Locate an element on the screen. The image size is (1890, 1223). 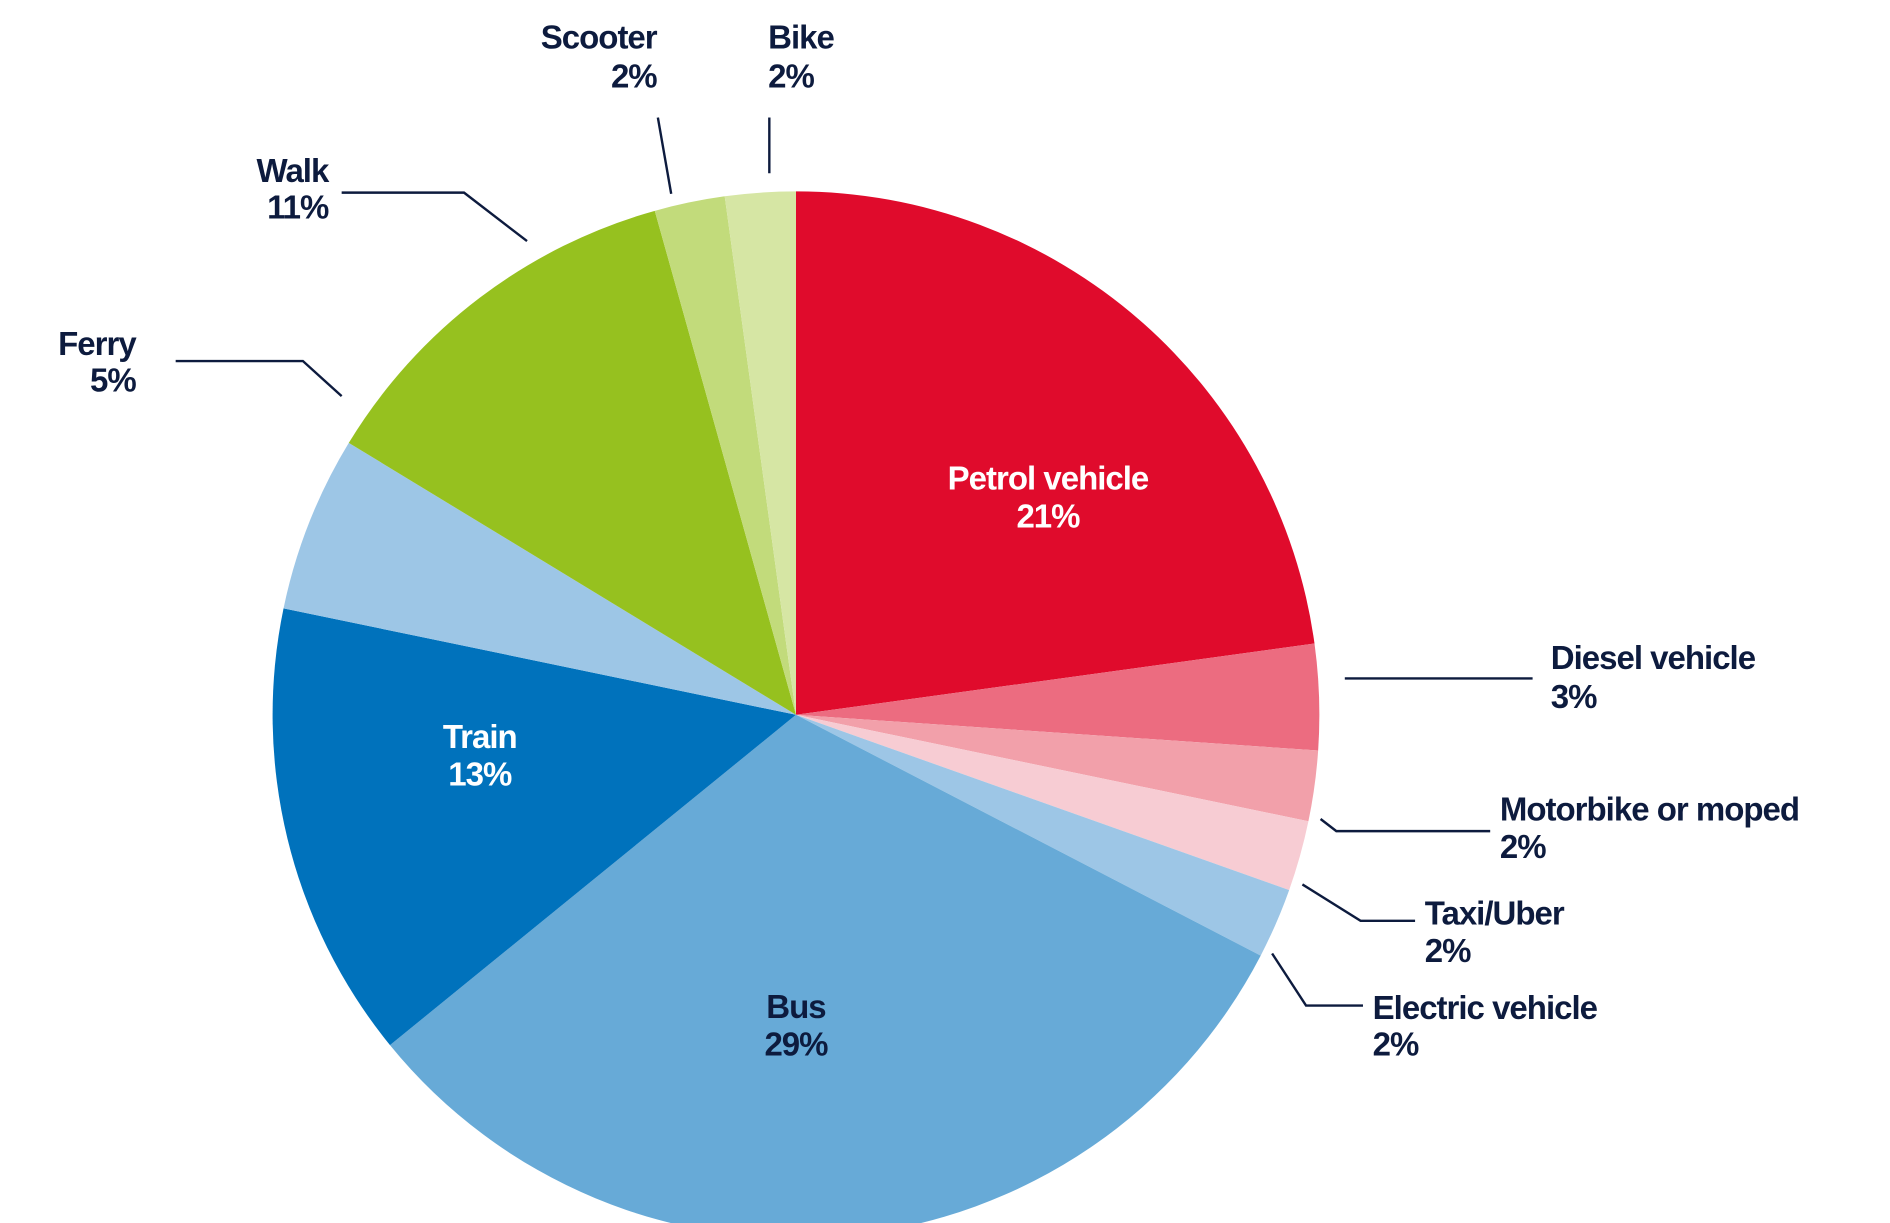
slice-value-label: 21% is located at coordinates (1048, 515).